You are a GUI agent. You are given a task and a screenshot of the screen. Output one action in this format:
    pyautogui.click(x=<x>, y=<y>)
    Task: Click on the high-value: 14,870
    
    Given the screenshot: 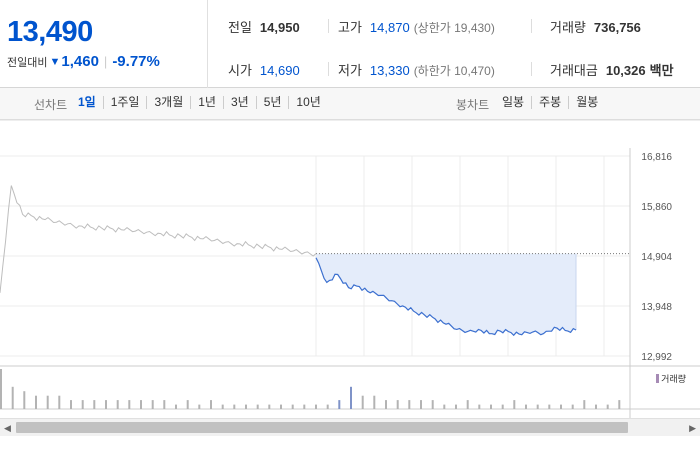 What is the action you would take?
    pyautogui.click(x=389, y=27)
    